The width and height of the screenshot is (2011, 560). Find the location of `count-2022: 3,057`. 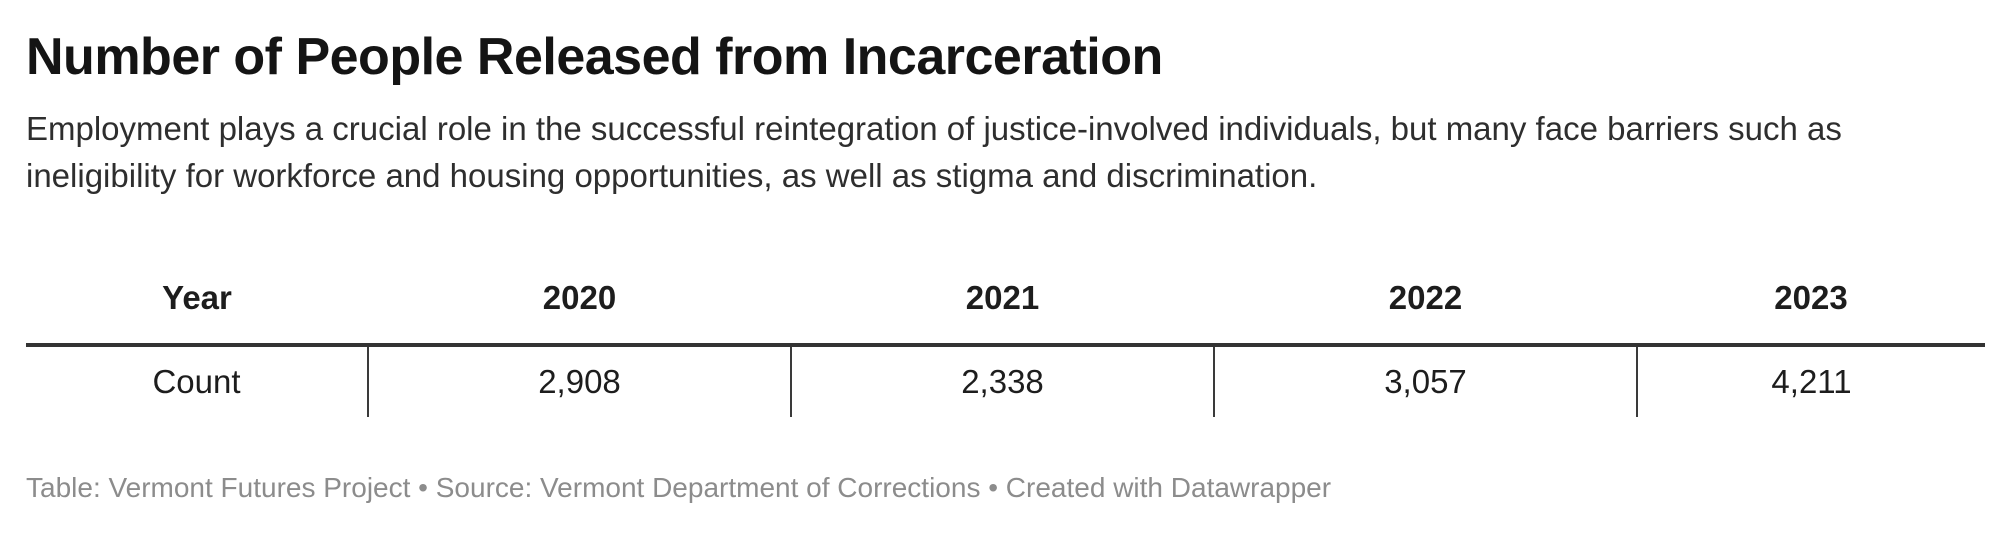

count-2022: 3,057 is located at coordinates (1425, 380).